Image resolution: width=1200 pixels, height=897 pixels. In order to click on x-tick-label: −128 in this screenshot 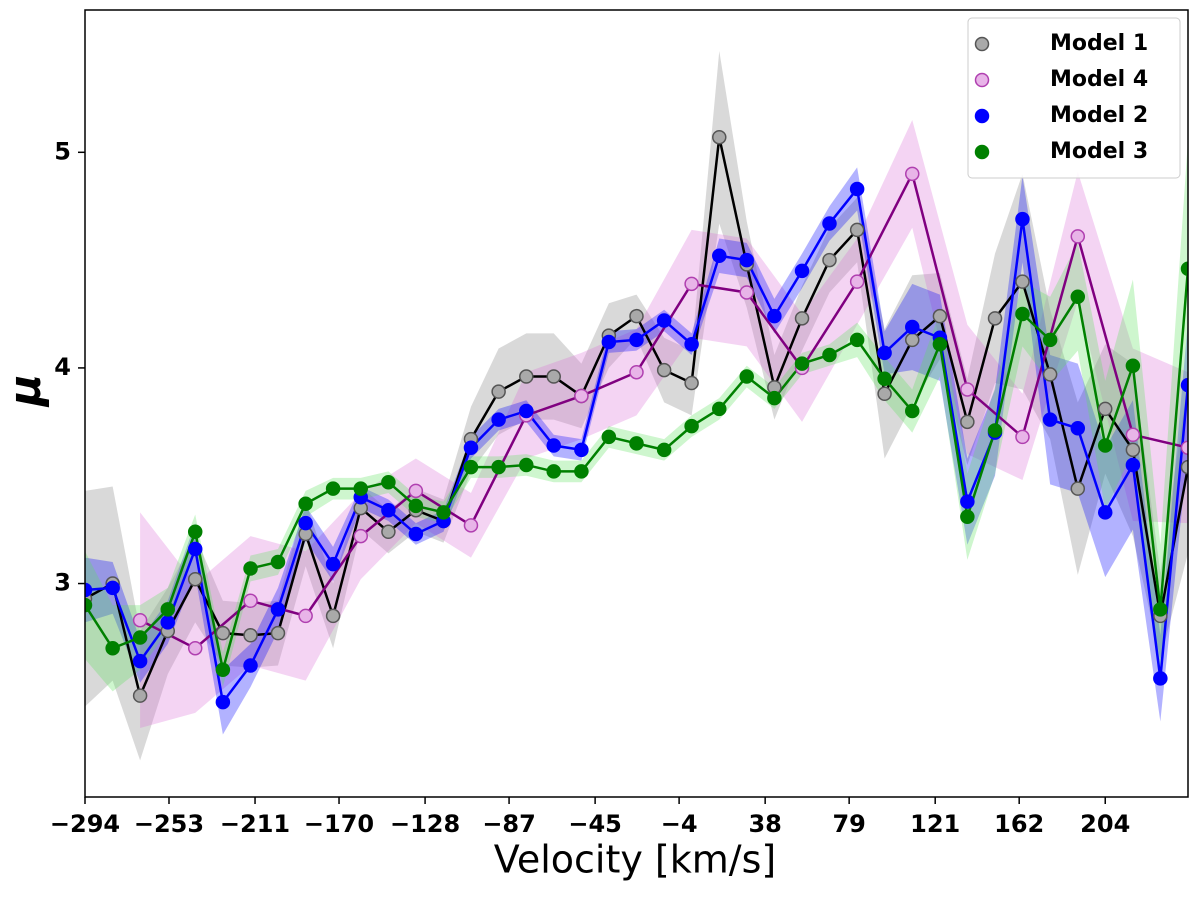, I will do `click(425, 824)`.